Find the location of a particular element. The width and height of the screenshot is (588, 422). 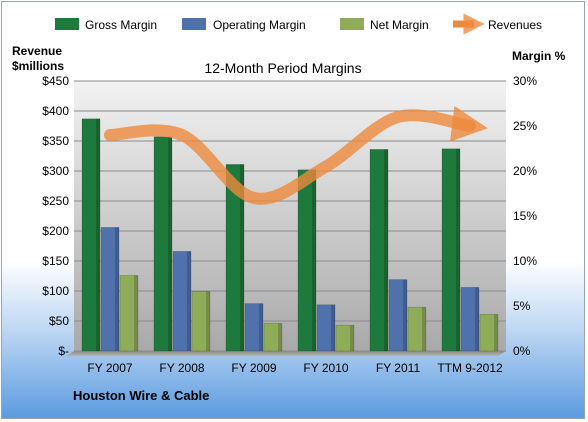

legend-label-revenues: Revenues is located at coordinates (515, 25).